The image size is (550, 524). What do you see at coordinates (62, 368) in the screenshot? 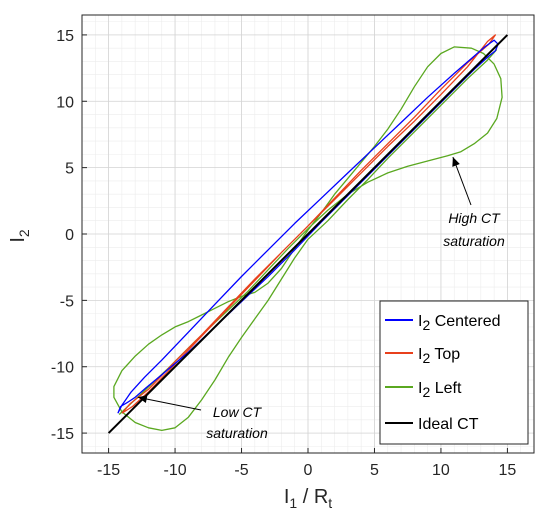
I see `y-tick-label: -10` at bounding box center [62, 368].